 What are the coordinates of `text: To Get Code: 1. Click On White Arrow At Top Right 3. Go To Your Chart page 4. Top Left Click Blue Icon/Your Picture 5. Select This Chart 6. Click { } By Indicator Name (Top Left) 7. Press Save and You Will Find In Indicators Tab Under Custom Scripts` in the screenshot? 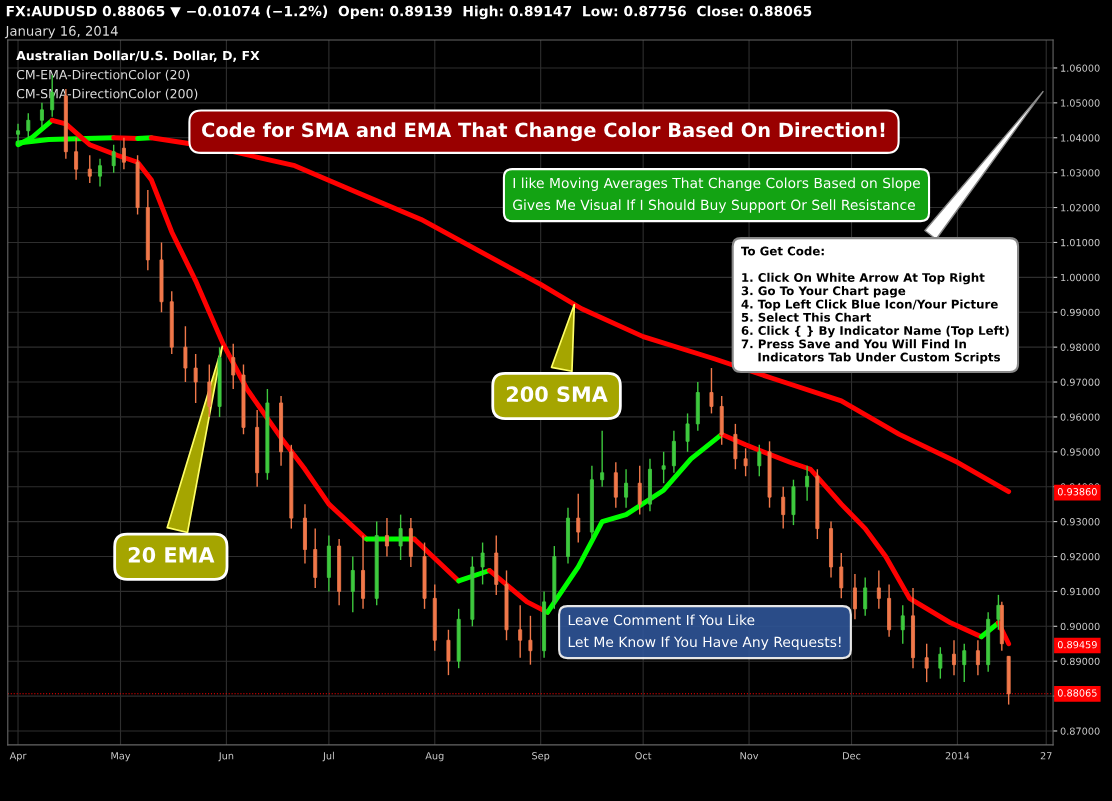 It's located at (875, 305).